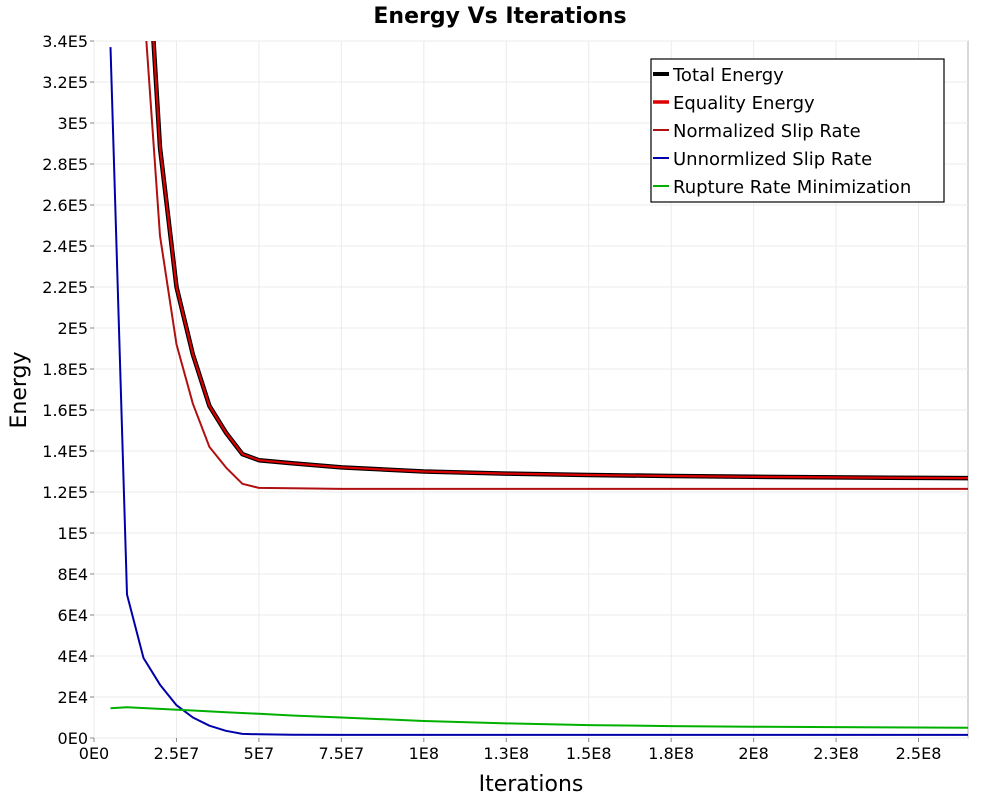  What do you see at coordinates (919, 753) in the screenshot?
I see `x-tick-label: 2.5E8` at bounding box center [919, 753].